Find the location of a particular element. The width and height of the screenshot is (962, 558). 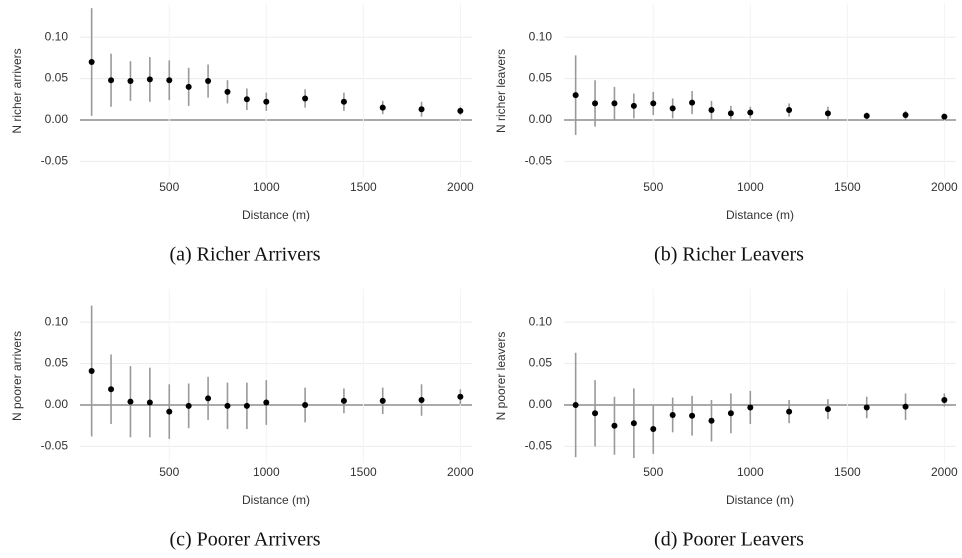

caption: (a) Richer Arrivers is located at coordinates (244, 255).